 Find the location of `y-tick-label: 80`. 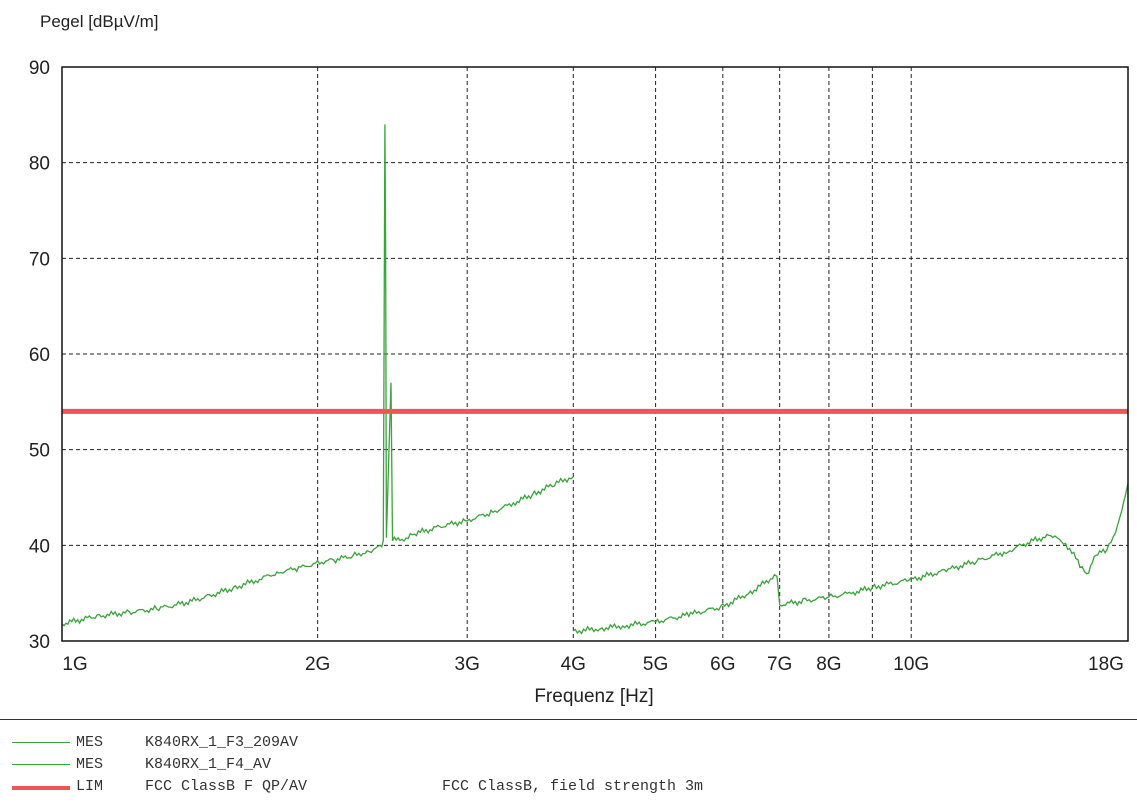

y-tick-label: 80 is located at coordinates (39, 164).